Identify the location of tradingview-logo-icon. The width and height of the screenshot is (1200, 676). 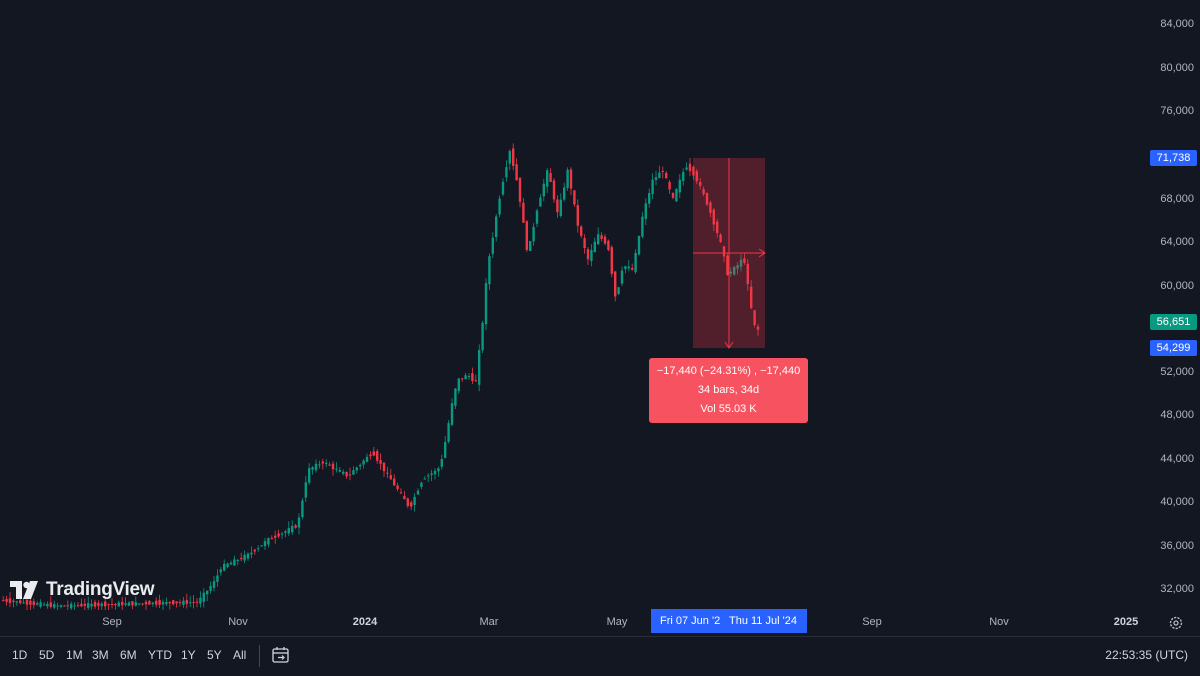
(24, 590).